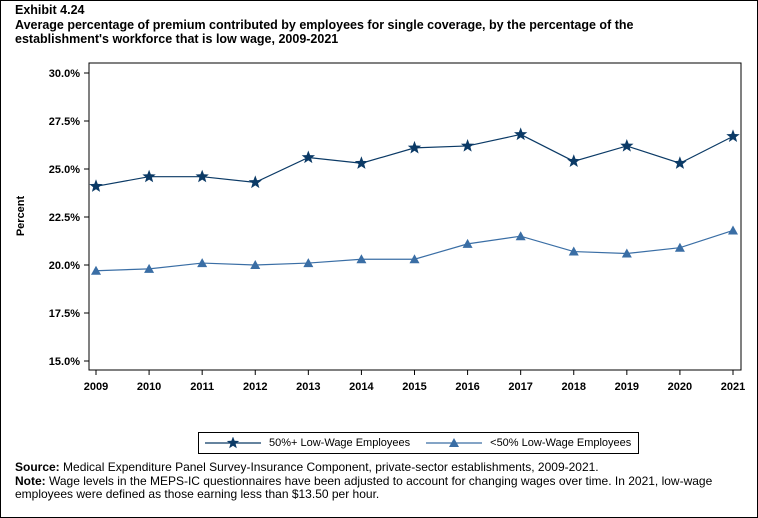 The width and height of the screenshot is (758, 518). I want to click on x-tick-label: 2014, so click(361, 387).